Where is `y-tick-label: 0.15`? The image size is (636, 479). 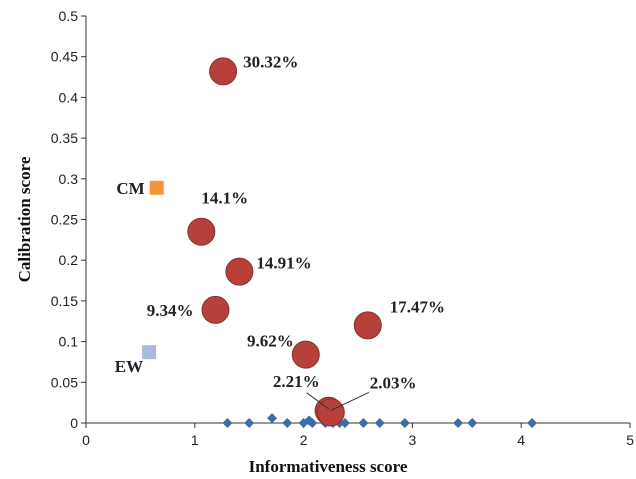
y-tick-label: 0.15 is located at coordinates (64, 301).